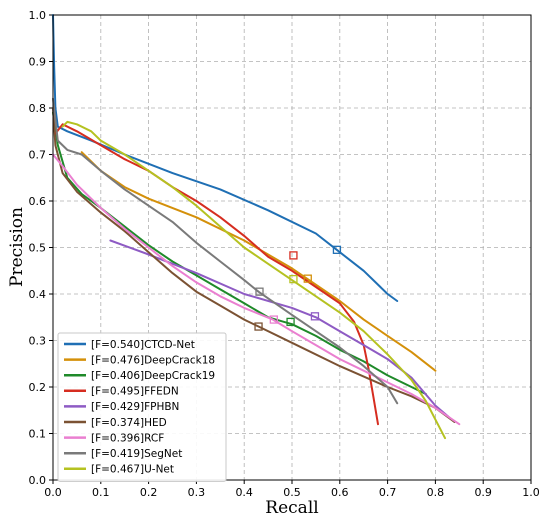 The image size is (550, 522). Describe the element at coordinates (38, 434) in the screenshot. I see `y-tick-label: 0.1` at that location.